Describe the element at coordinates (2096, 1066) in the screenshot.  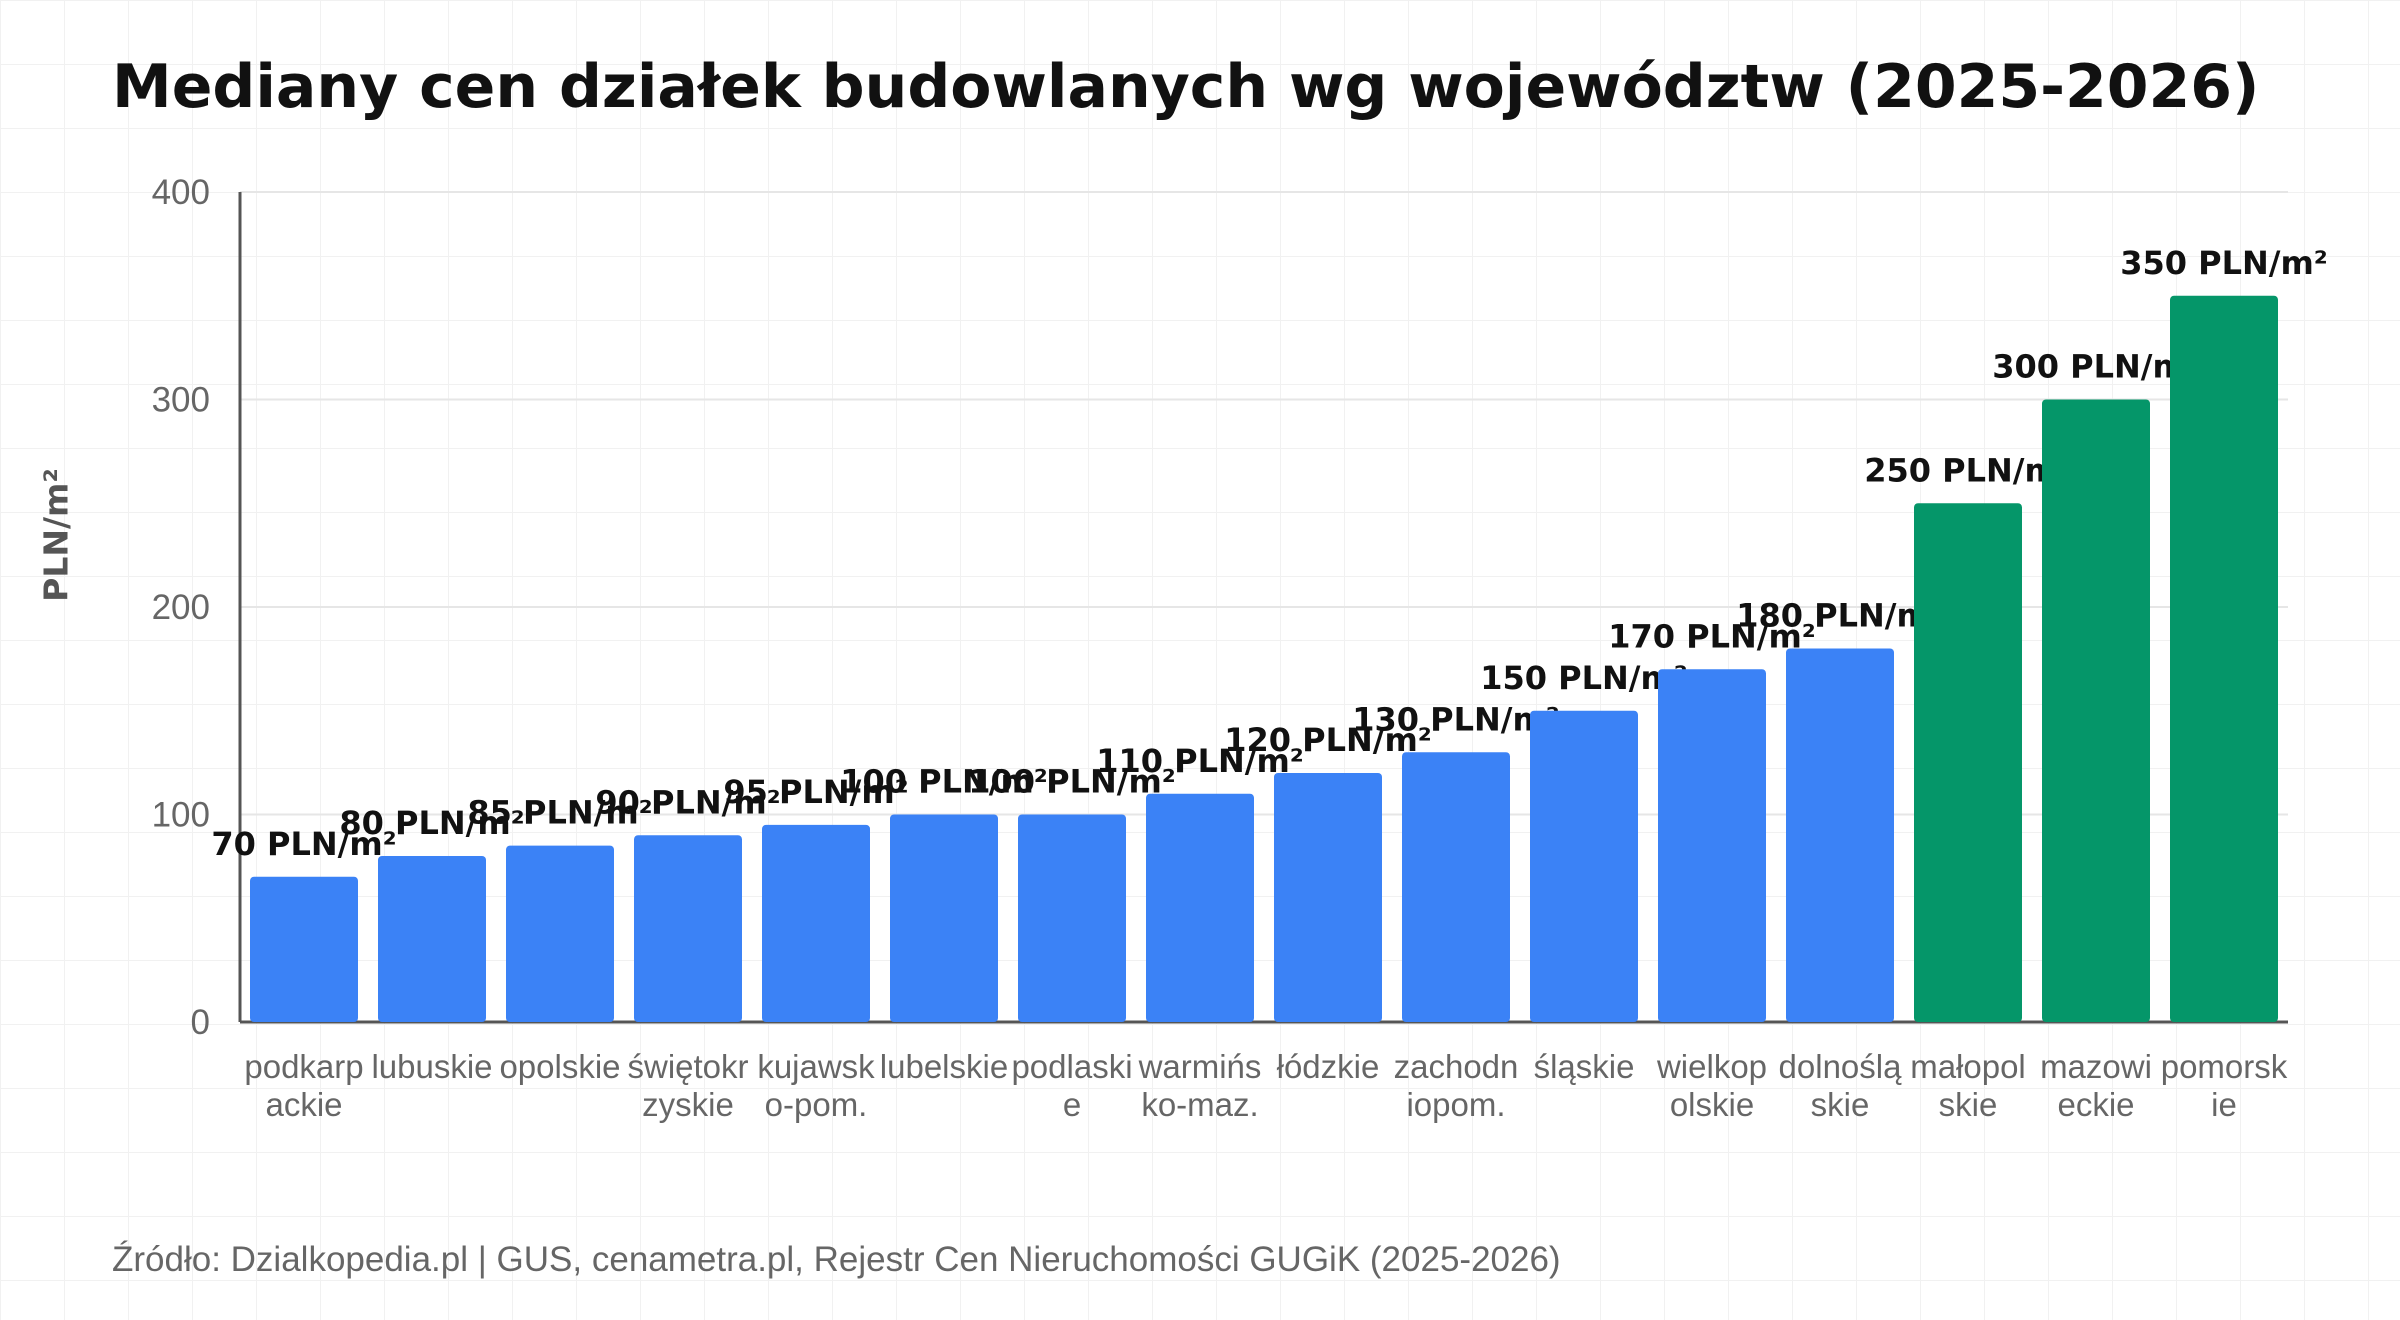
I see `x-tick-label: mazowi` at that location.